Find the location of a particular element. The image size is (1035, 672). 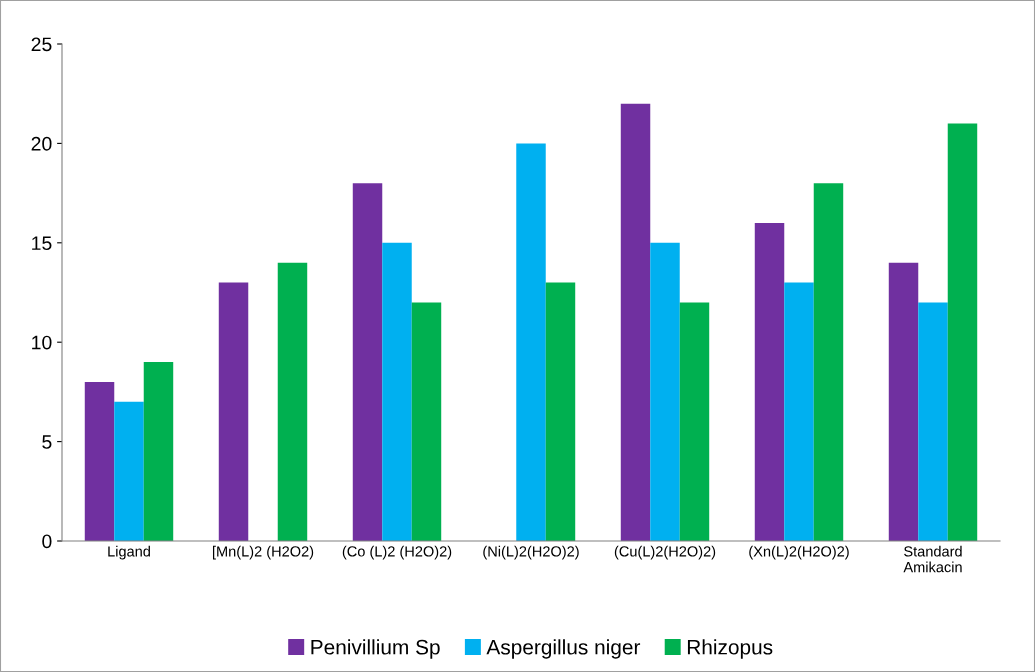

x-tick-label: (Co (L)2 (H2O)2) is located at coordinates (397, 552).